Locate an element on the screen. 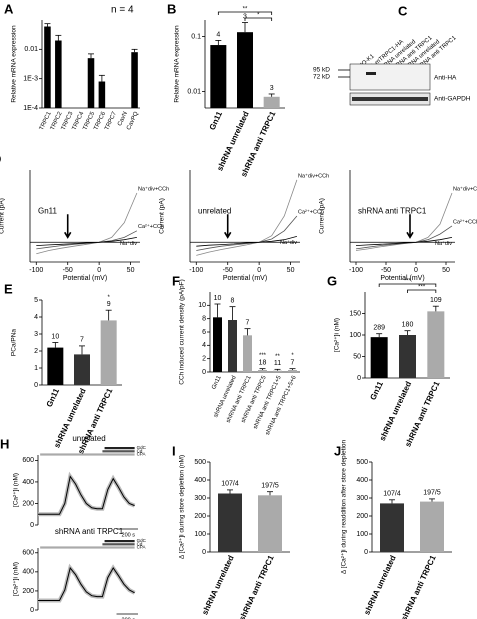 The image size is (477, 619). x-tick-label: Gn11 is located at coordinates (216, 120).